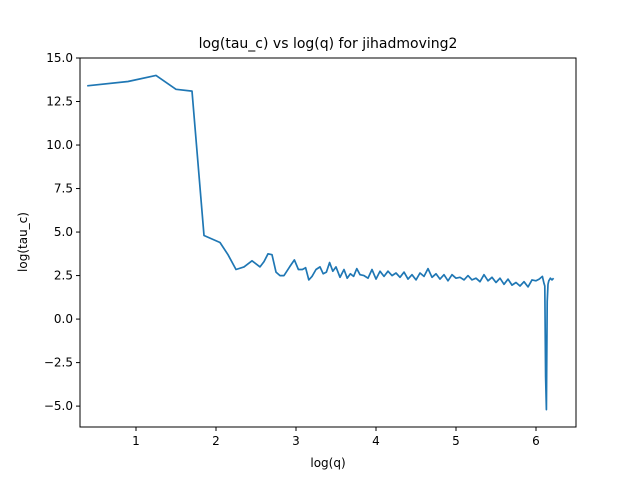 The height and width of the screenshot is (480, 640). I want to click on x-tick-label: 1, so click(136, 441).